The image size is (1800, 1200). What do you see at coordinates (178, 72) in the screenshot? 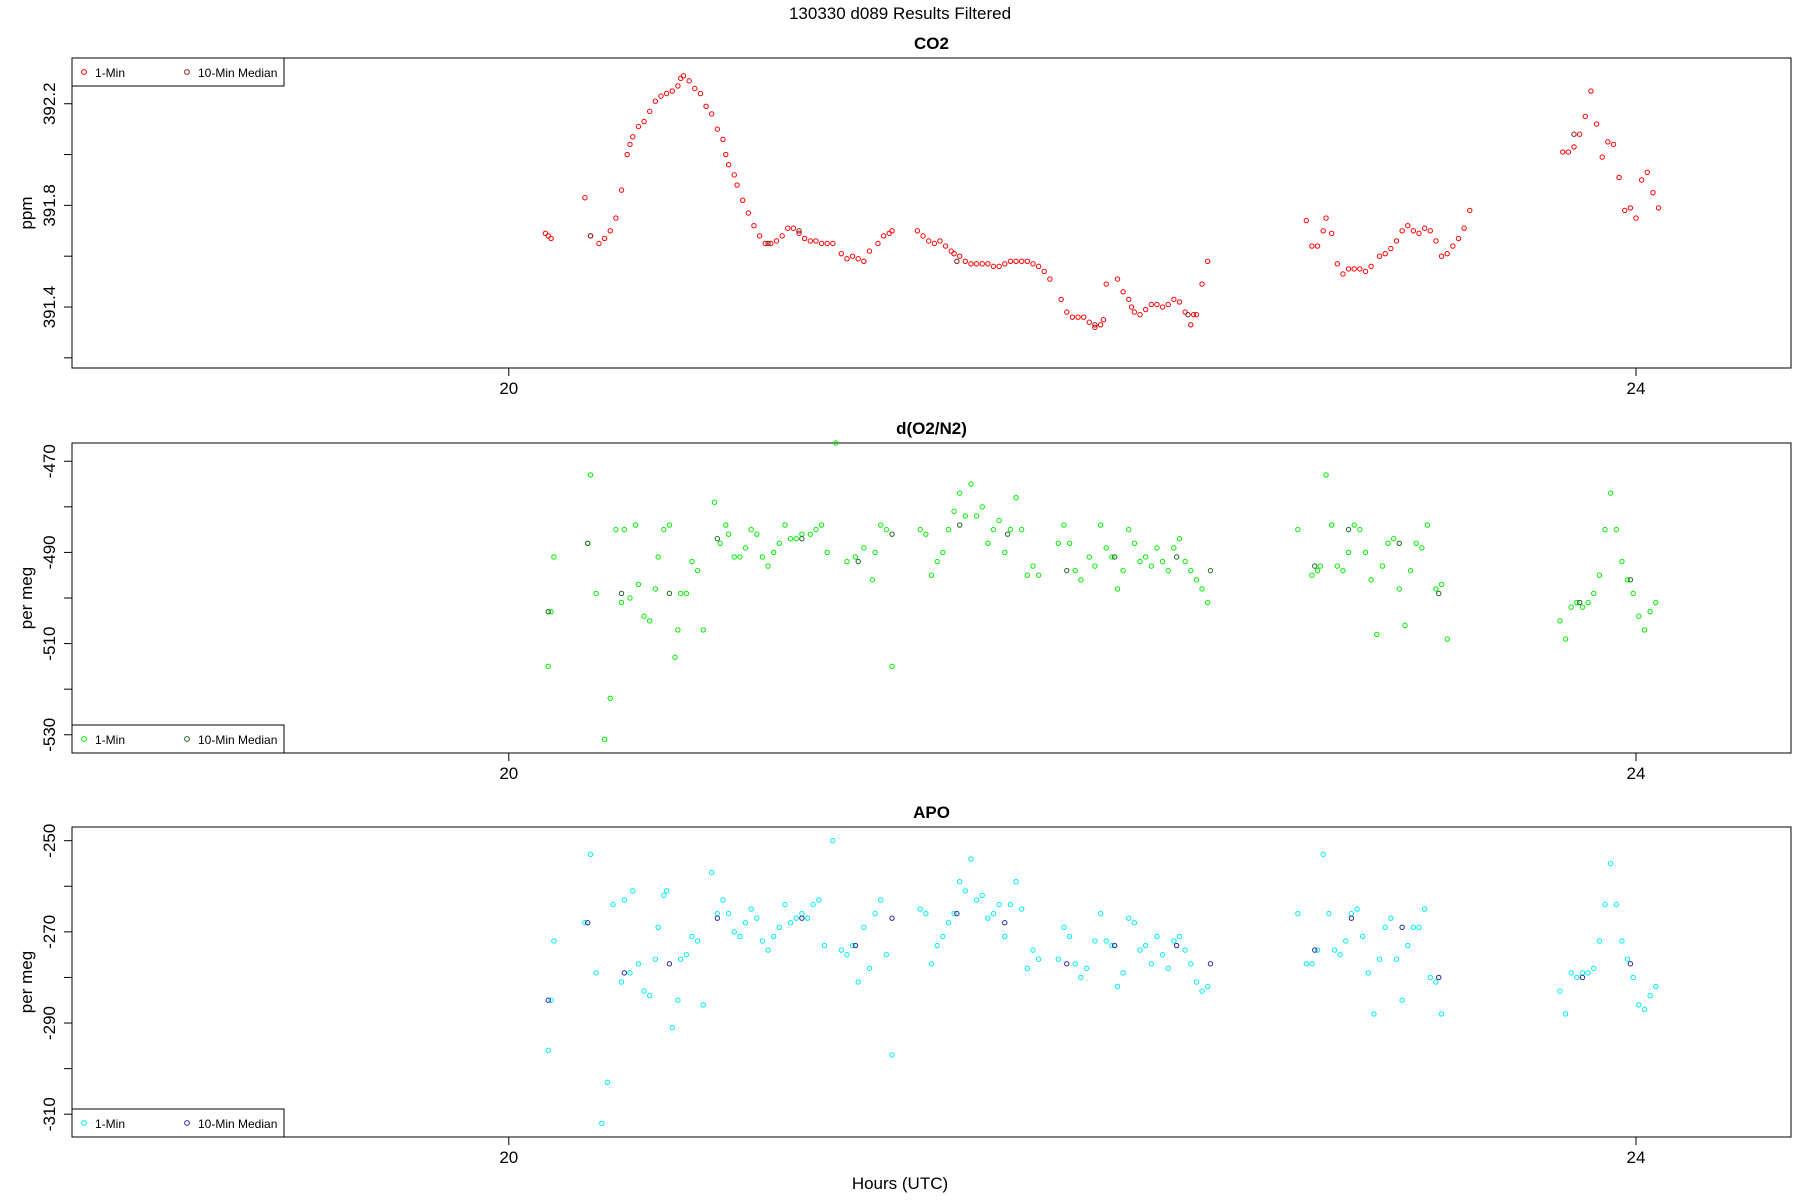
I see `co2-legend: 1-Min 10-Min Median` at bounding box center [178, 72].